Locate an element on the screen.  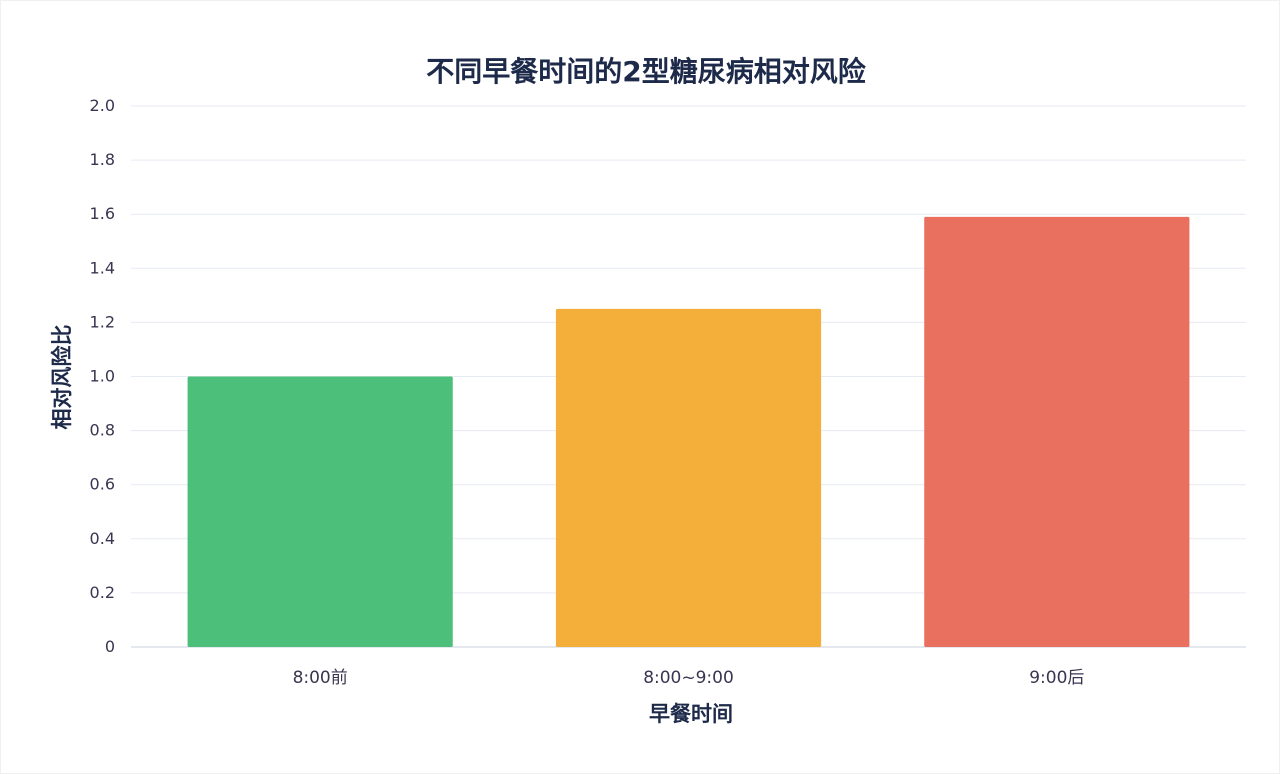
y-tick-label: 1.8 is located at coordinates (102, 159).